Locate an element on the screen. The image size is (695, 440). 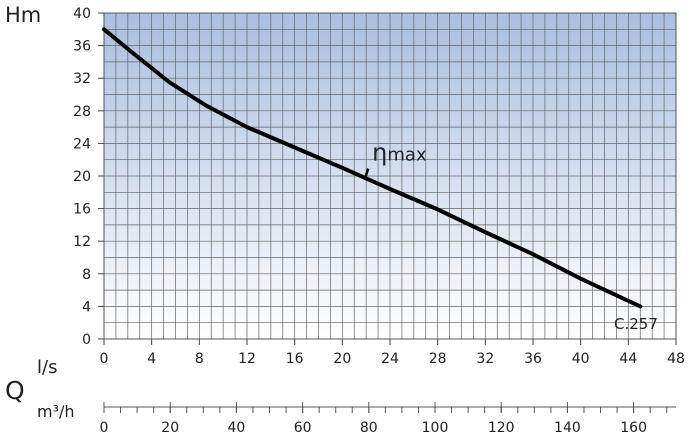
x-tick-label: 4 is located at coordinates (151, 359).